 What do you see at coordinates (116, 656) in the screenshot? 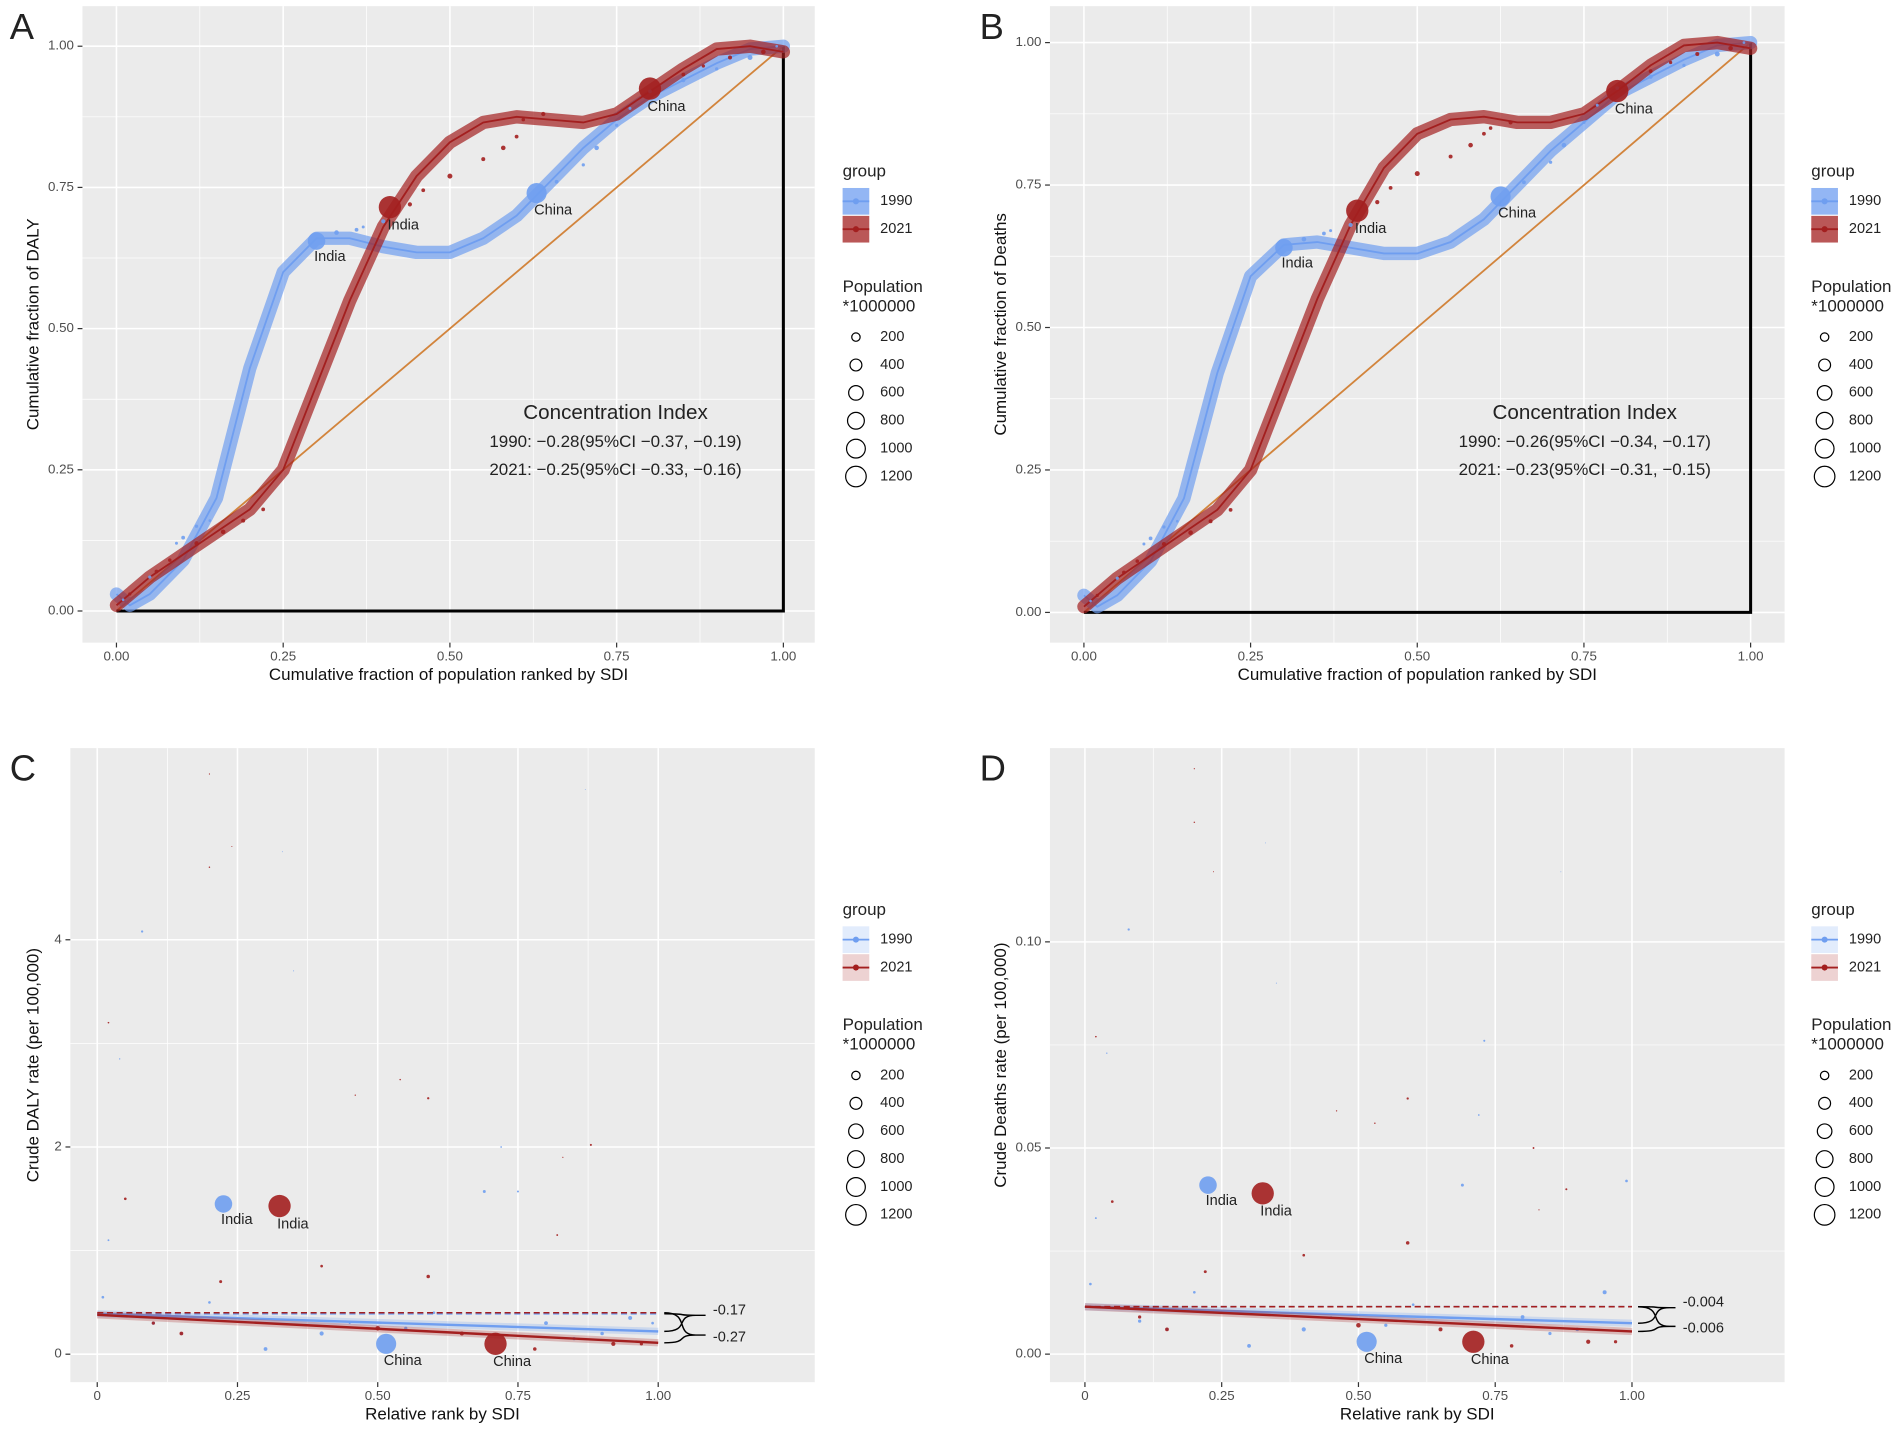
I see `x-tick-label: 0.00` at bounding box center [116, 656].